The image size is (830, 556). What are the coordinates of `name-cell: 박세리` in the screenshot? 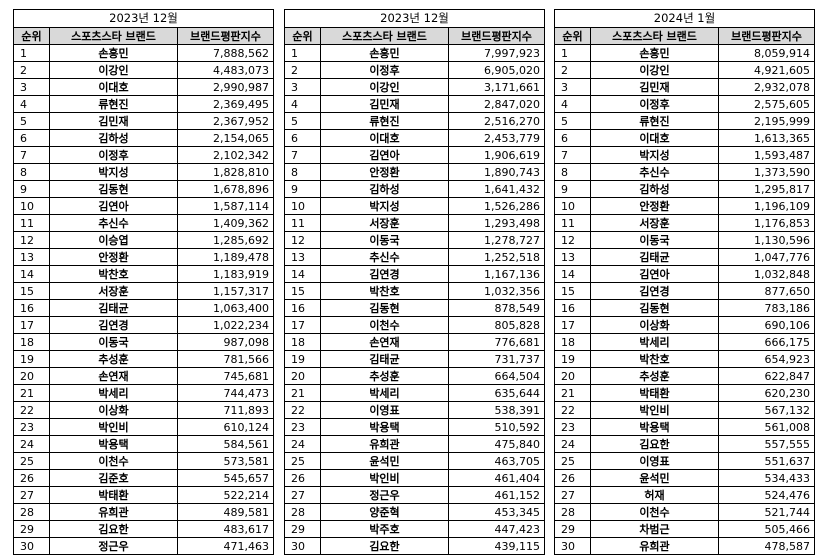 It's located at (654, 342).